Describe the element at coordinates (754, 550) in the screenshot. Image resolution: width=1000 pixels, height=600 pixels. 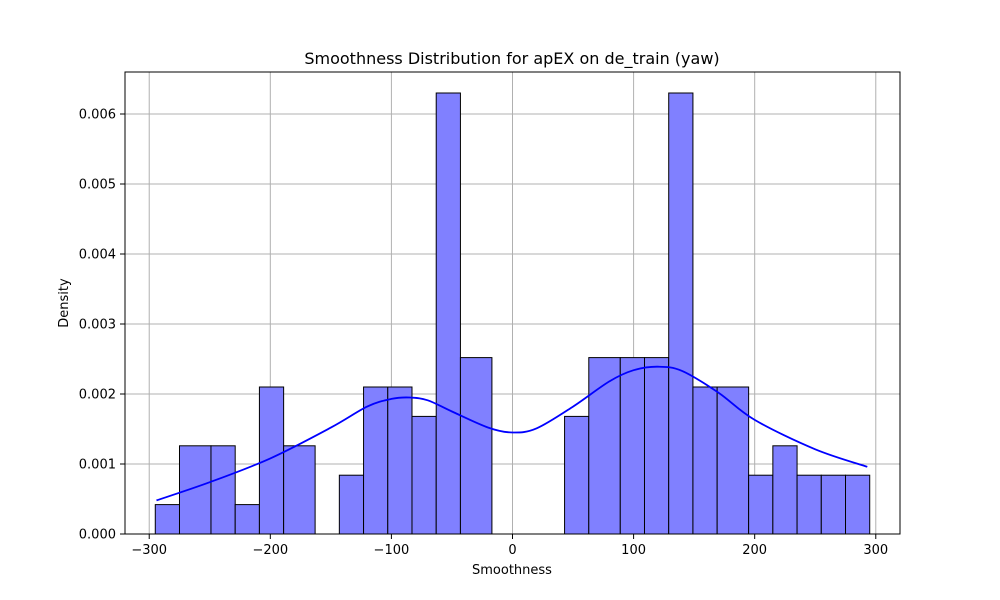
I see `x-tick-label: 200` at that location.